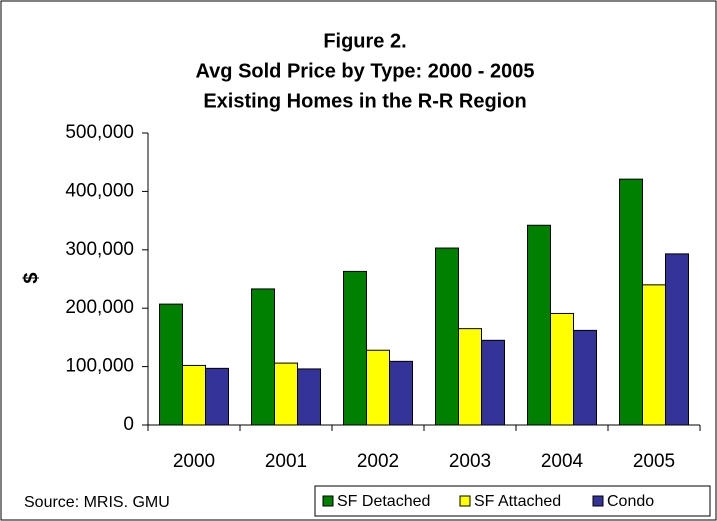 This screenshot has width=717, height=521. I want to click on x-tick-label: 2005, so click(654, 461).